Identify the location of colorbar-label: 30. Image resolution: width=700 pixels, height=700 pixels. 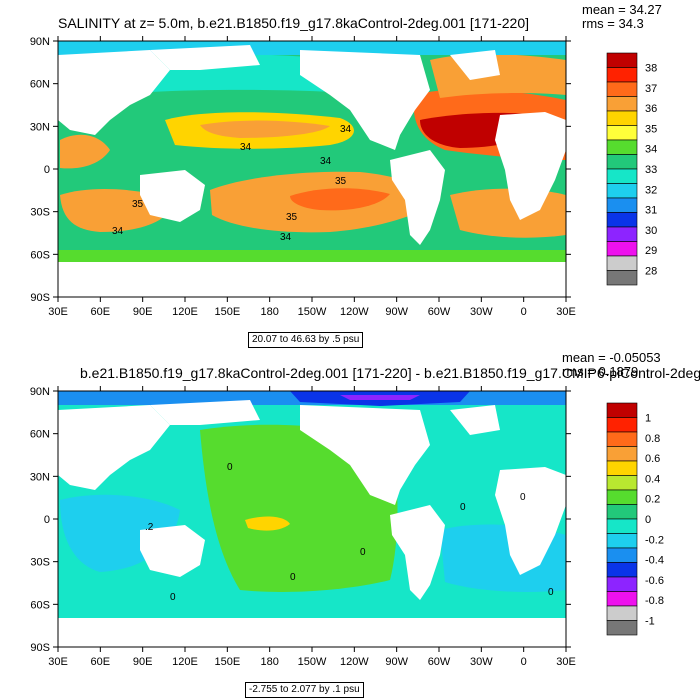
(651, 231).